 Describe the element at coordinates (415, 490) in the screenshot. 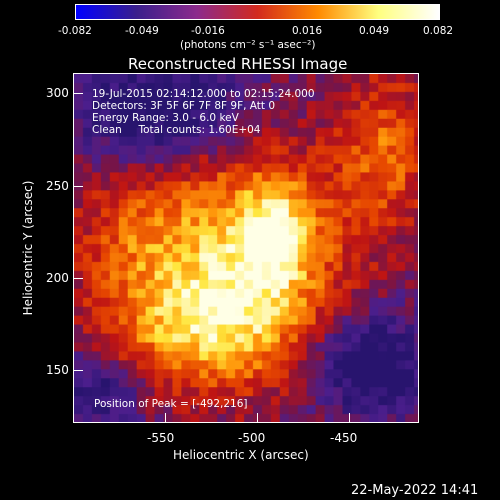

I see `footer-timestamp: 22-May-2022 14:41` at that location.